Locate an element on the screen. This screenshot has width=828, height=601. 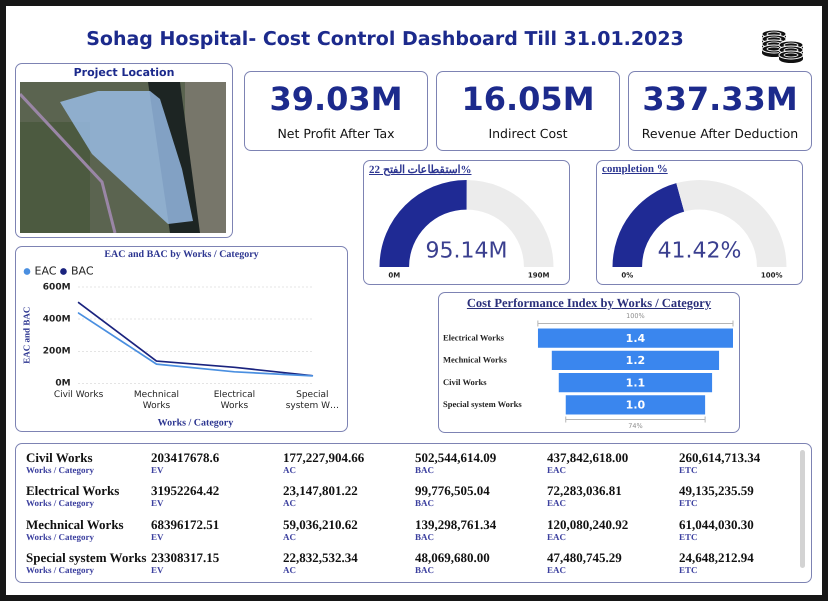
chart-title: completion % is located at coordinates (635, 169).